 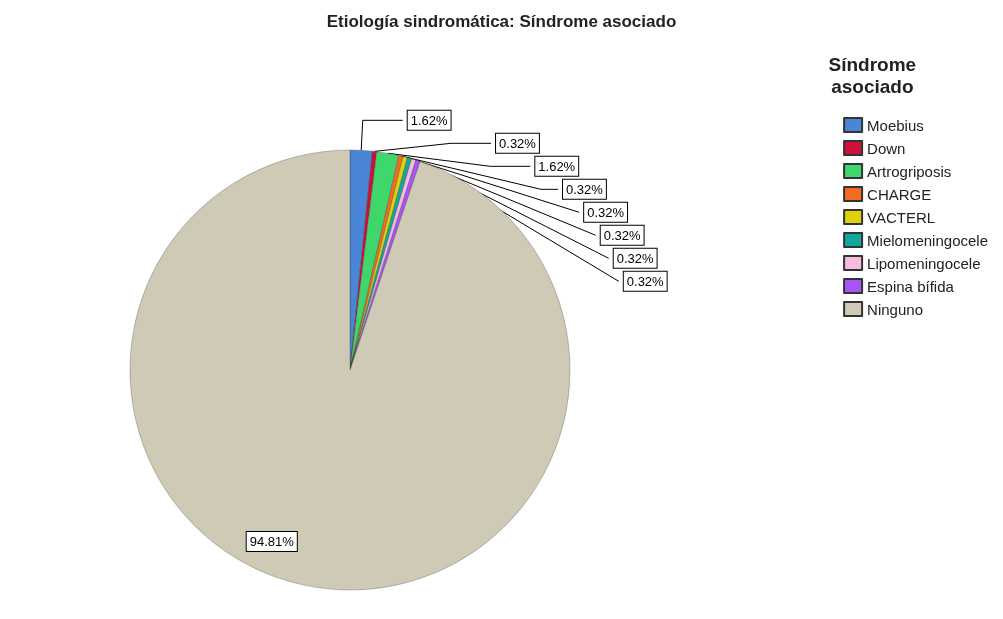 What do you see at coordinates (909, 171) in the screenshot?
I see `legend-label: Artrogriposis` at bounding box center [909, 171].